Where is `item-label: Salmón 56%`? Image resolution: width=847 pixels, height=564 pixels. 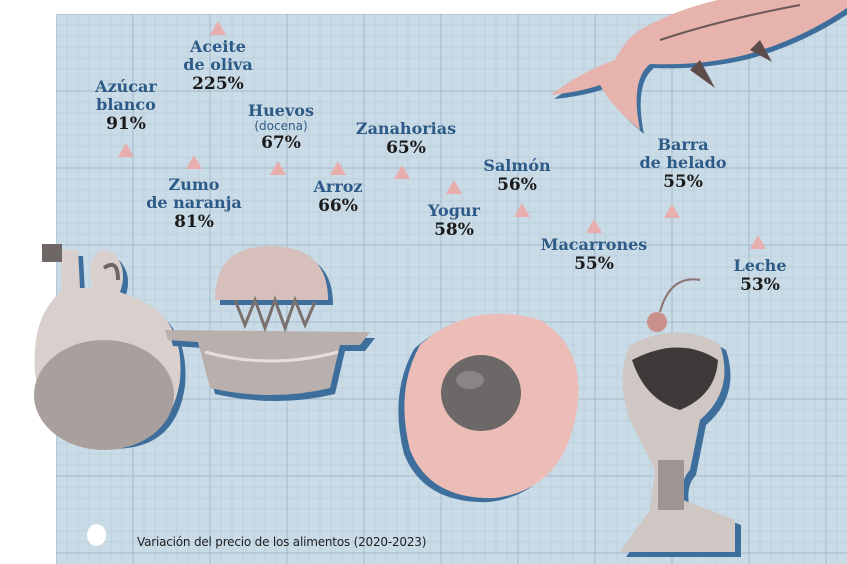 item-label: Salmón 56% is located at coordinates (516, 176).